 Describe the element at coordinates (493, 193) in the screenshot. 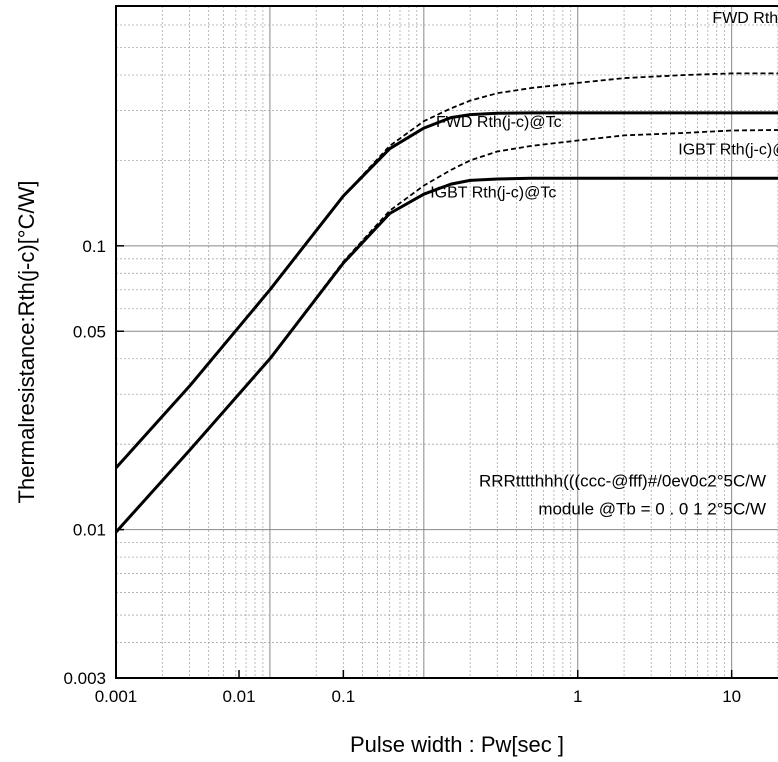

I see `series-label: IGBT Rth(j-c)@Tc` at that location.